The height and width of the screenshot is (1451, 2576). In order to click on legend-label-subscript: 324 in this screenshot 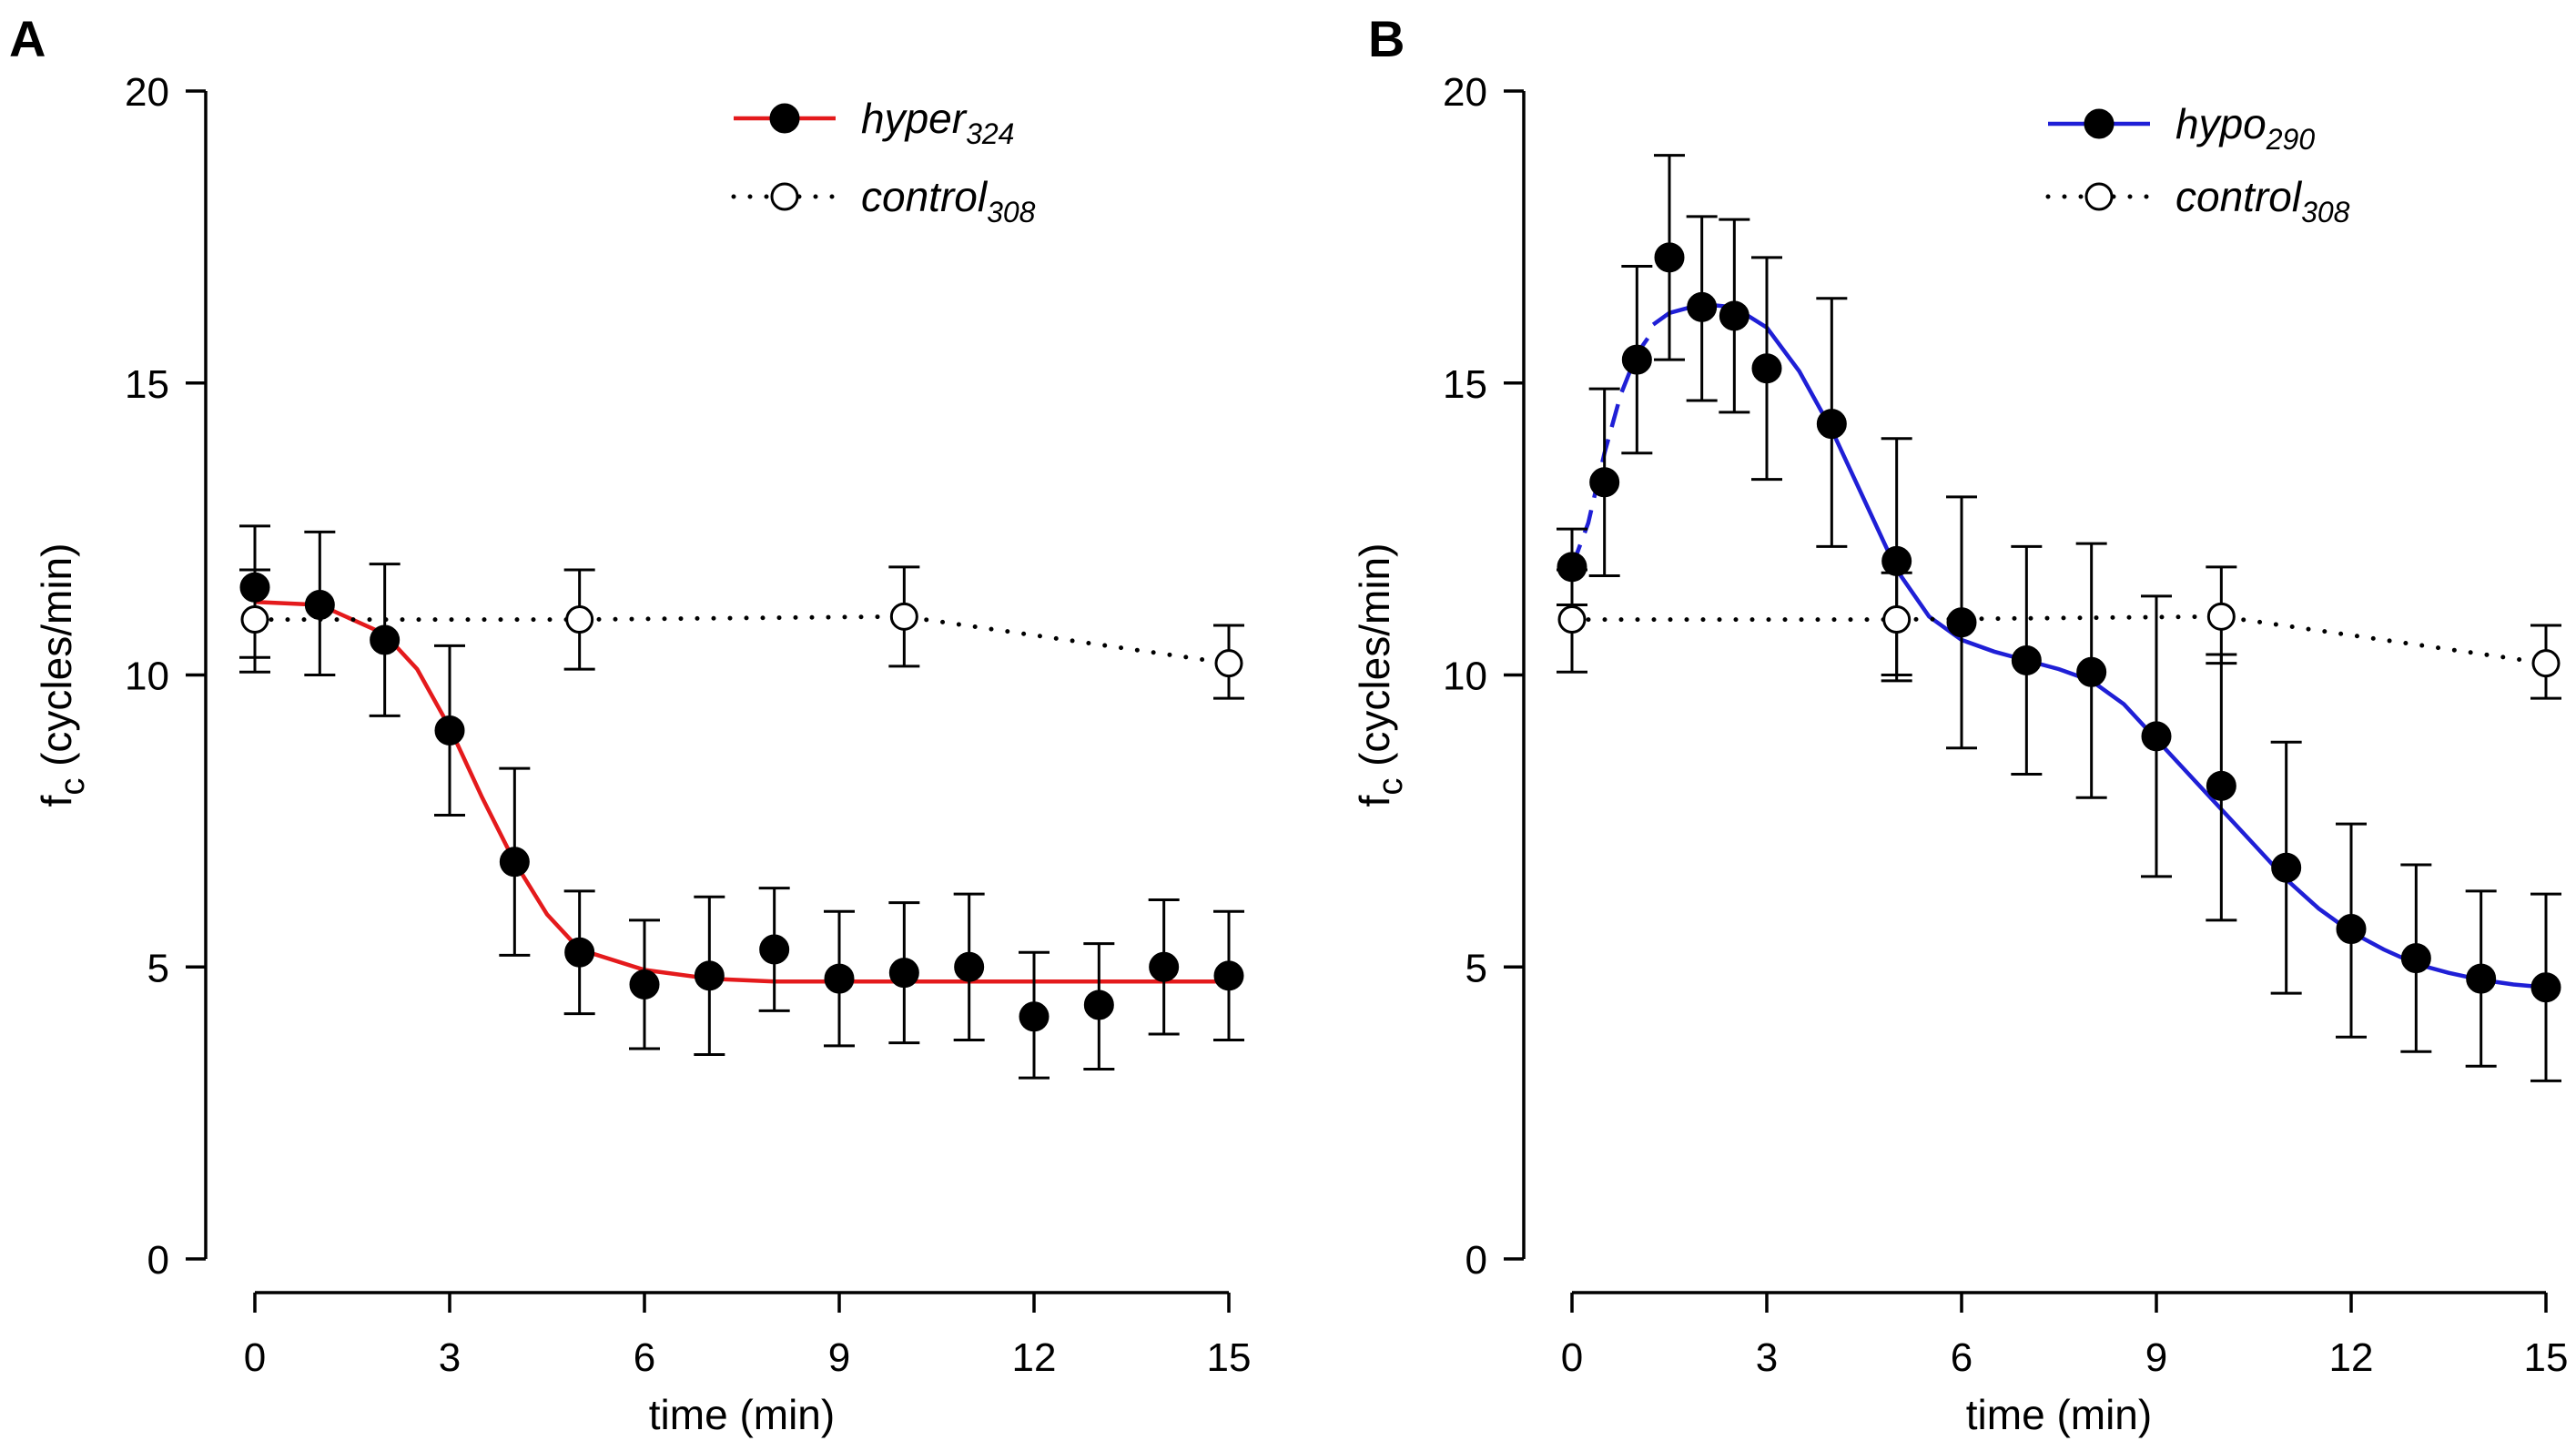, I will do `click(990, 133)`.